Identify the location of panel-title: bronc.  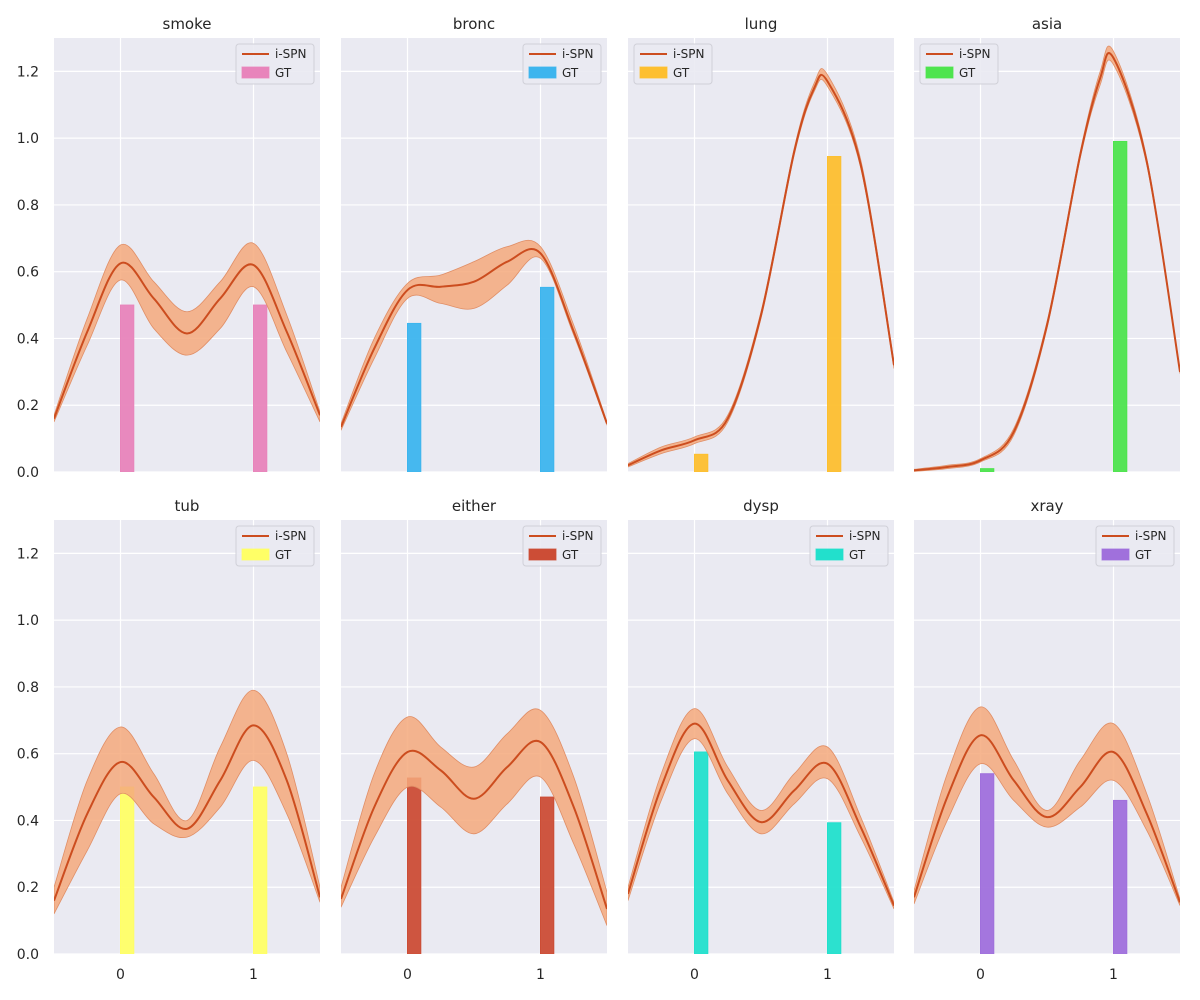
(474, 24).